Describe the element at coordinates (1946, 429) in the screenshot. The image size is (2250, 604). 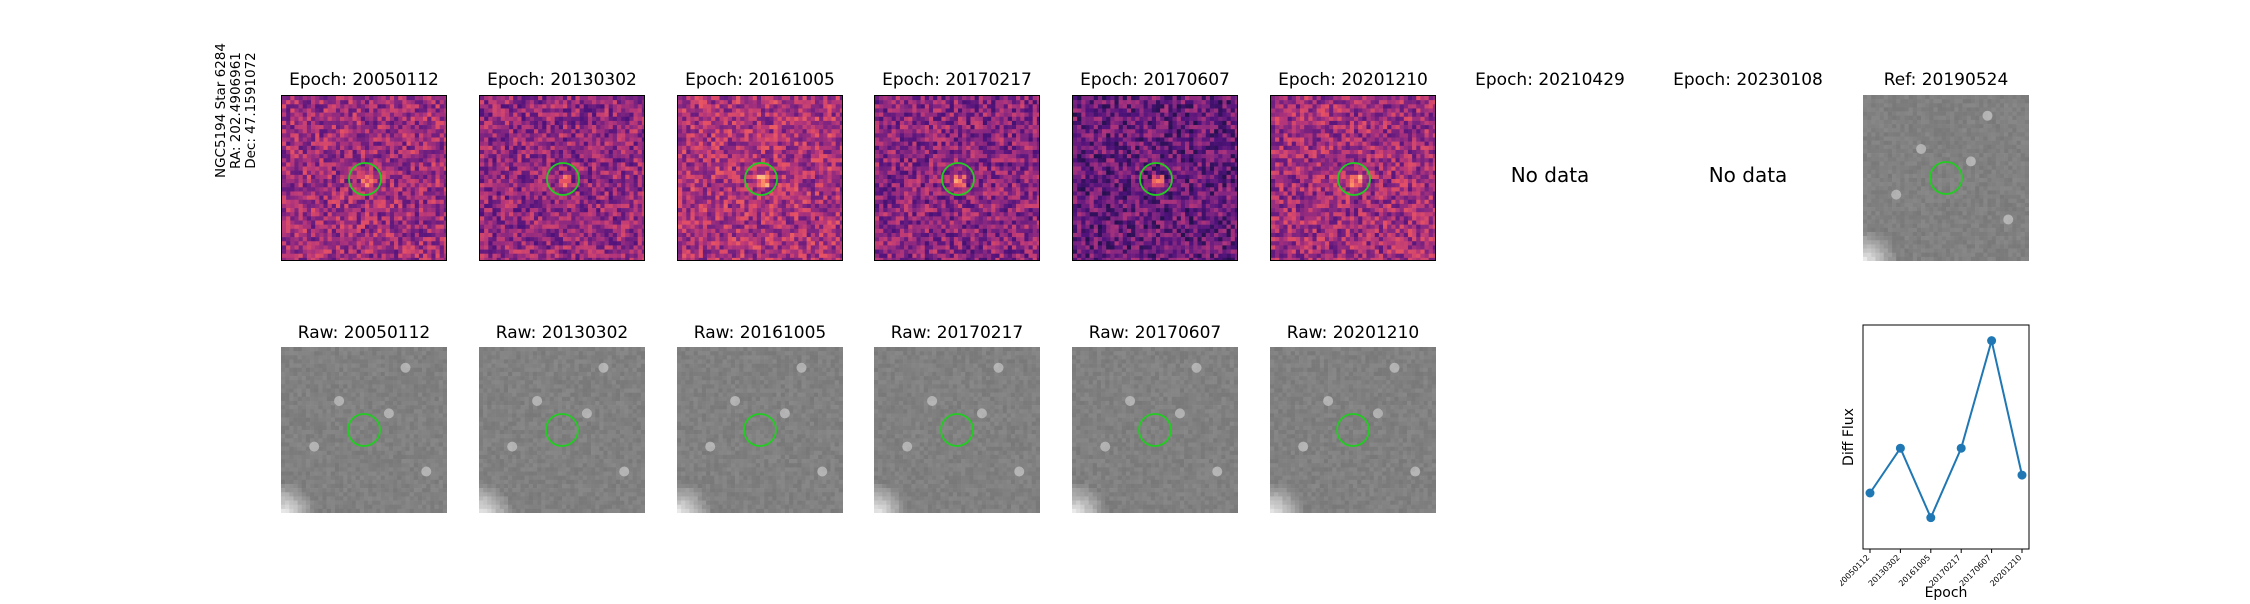
I see `series-line` at that location.